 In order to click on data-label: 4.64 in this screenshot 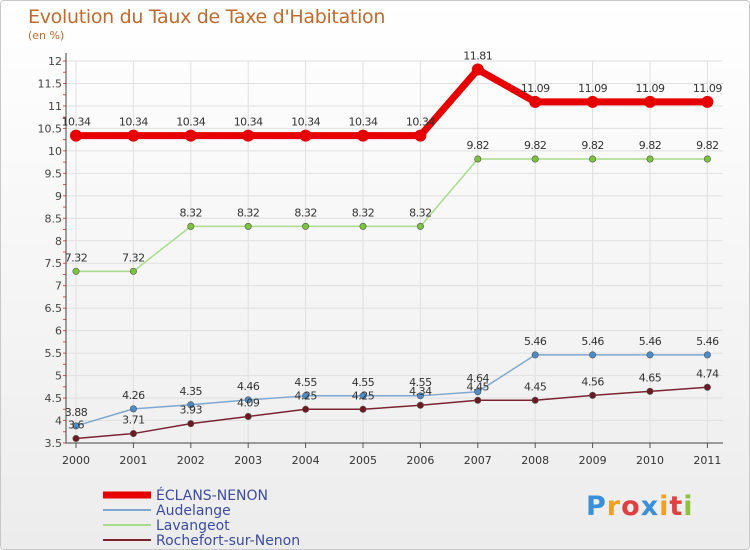, I will do `click(478, 378)`.